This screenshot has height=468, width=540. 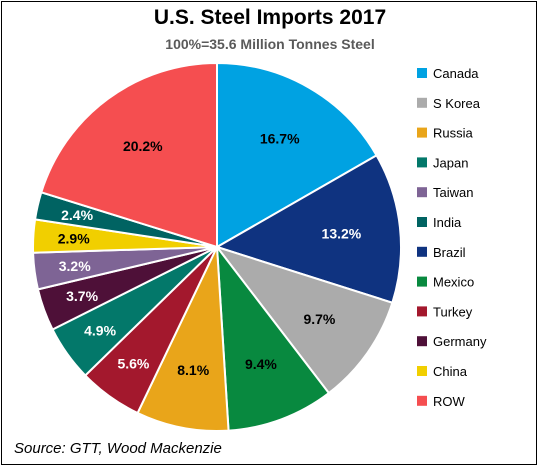 What do you see at coordinates (422, 311) in the screenshot?
I see `legend-swatch-turkey` at bounding box center [422, 311].